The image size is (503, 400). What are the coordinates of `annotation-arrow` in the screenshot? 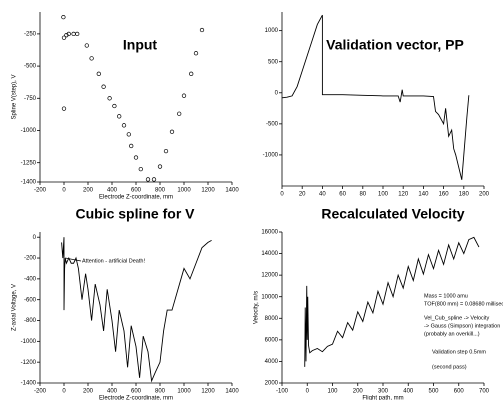 It's located at (73, 259).